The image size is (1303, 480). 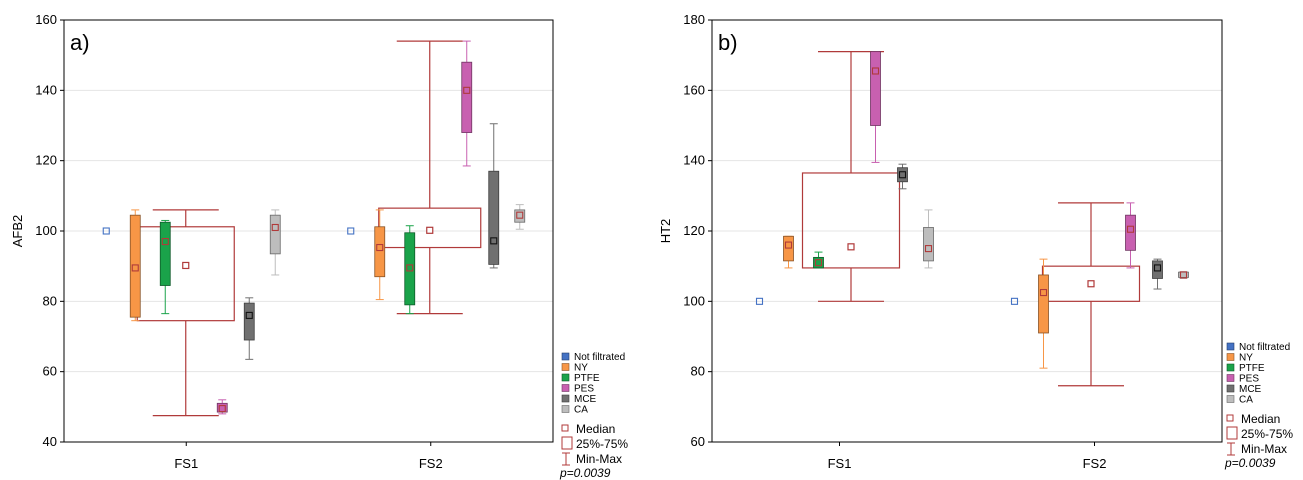 What do you see at coordinates (694, 230) in the screenshot?
I see `y-tick-label: 120` at bounding box center [694, 230].